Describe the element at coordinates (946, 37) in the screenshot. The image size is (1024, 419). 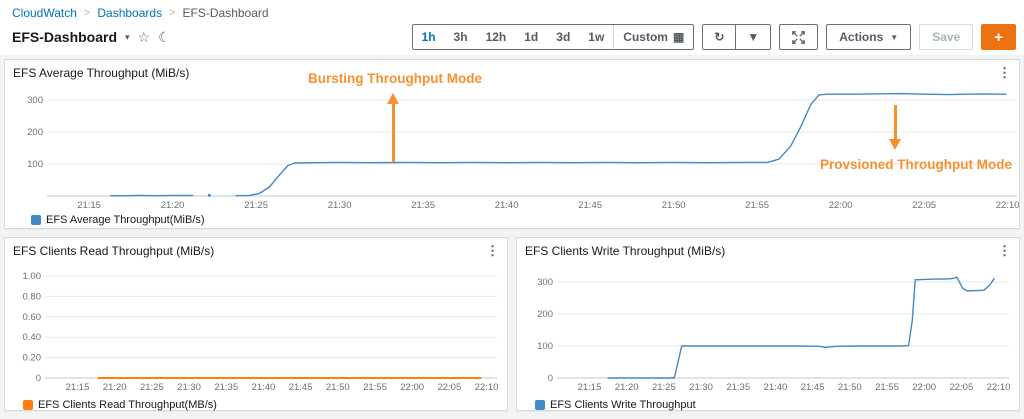
I see `save-button: Save` at that location.